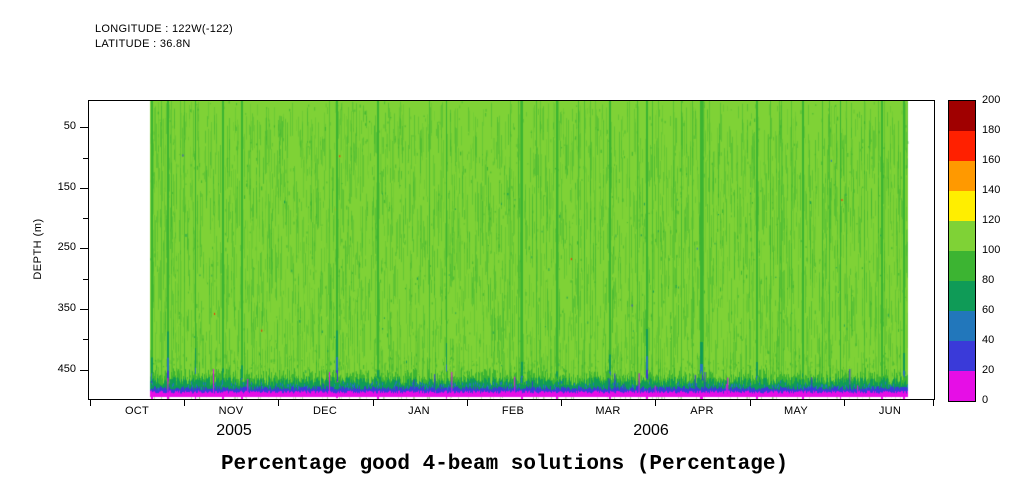 The height and width of the screenshot is (504, 1009). Describe the element at coordinates (143, 44) in the screenshot. I see `latitude-text: LATITUDE : 36.8N` at that location.